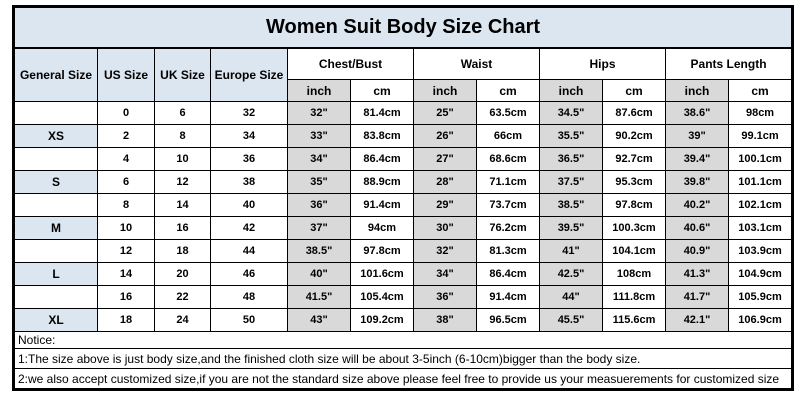 Image resolution: width=800 pixels, height=400 pixels. I want to click on page-title: Women Suit Body Size Chart, so click(403, 28).